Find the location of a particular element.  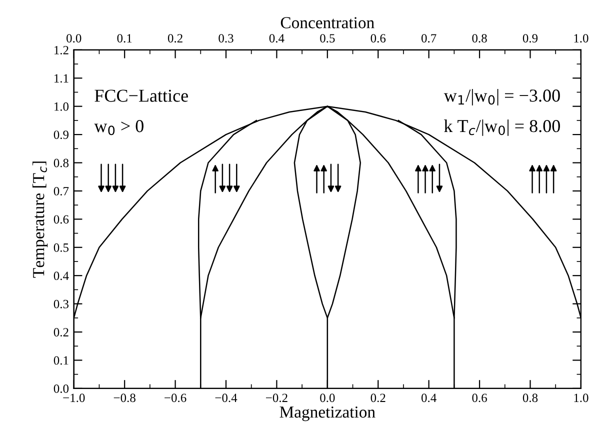

y-tick-label: 0.9 is located at coordinates (61, 135).